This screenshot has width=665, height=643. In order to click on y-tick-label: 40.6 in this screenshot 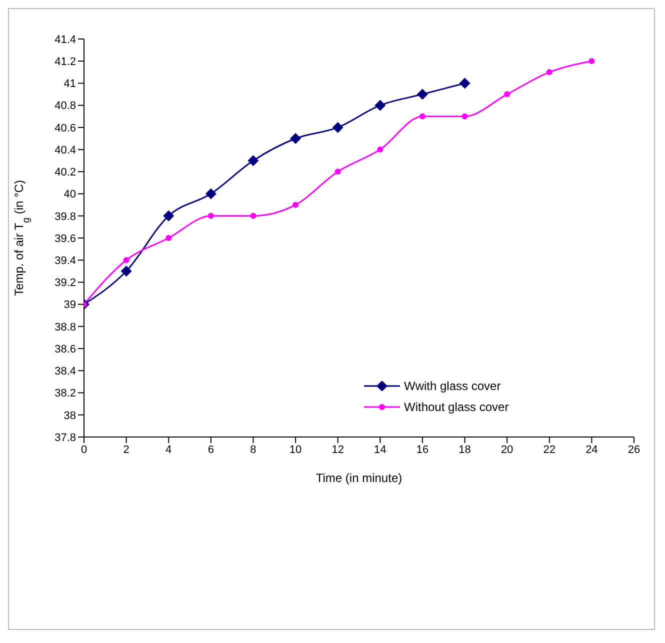, I will do `click(65, 128)`.